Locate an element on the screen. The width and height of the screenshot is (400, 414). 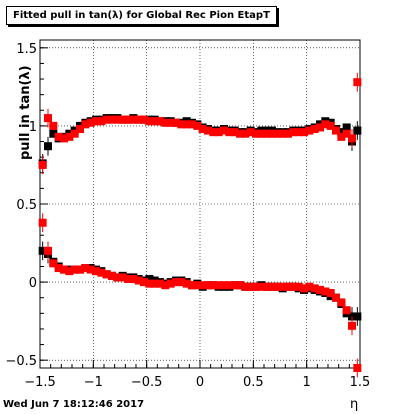
x-tick-label: −1.5 is located at coordinates (40, 382).